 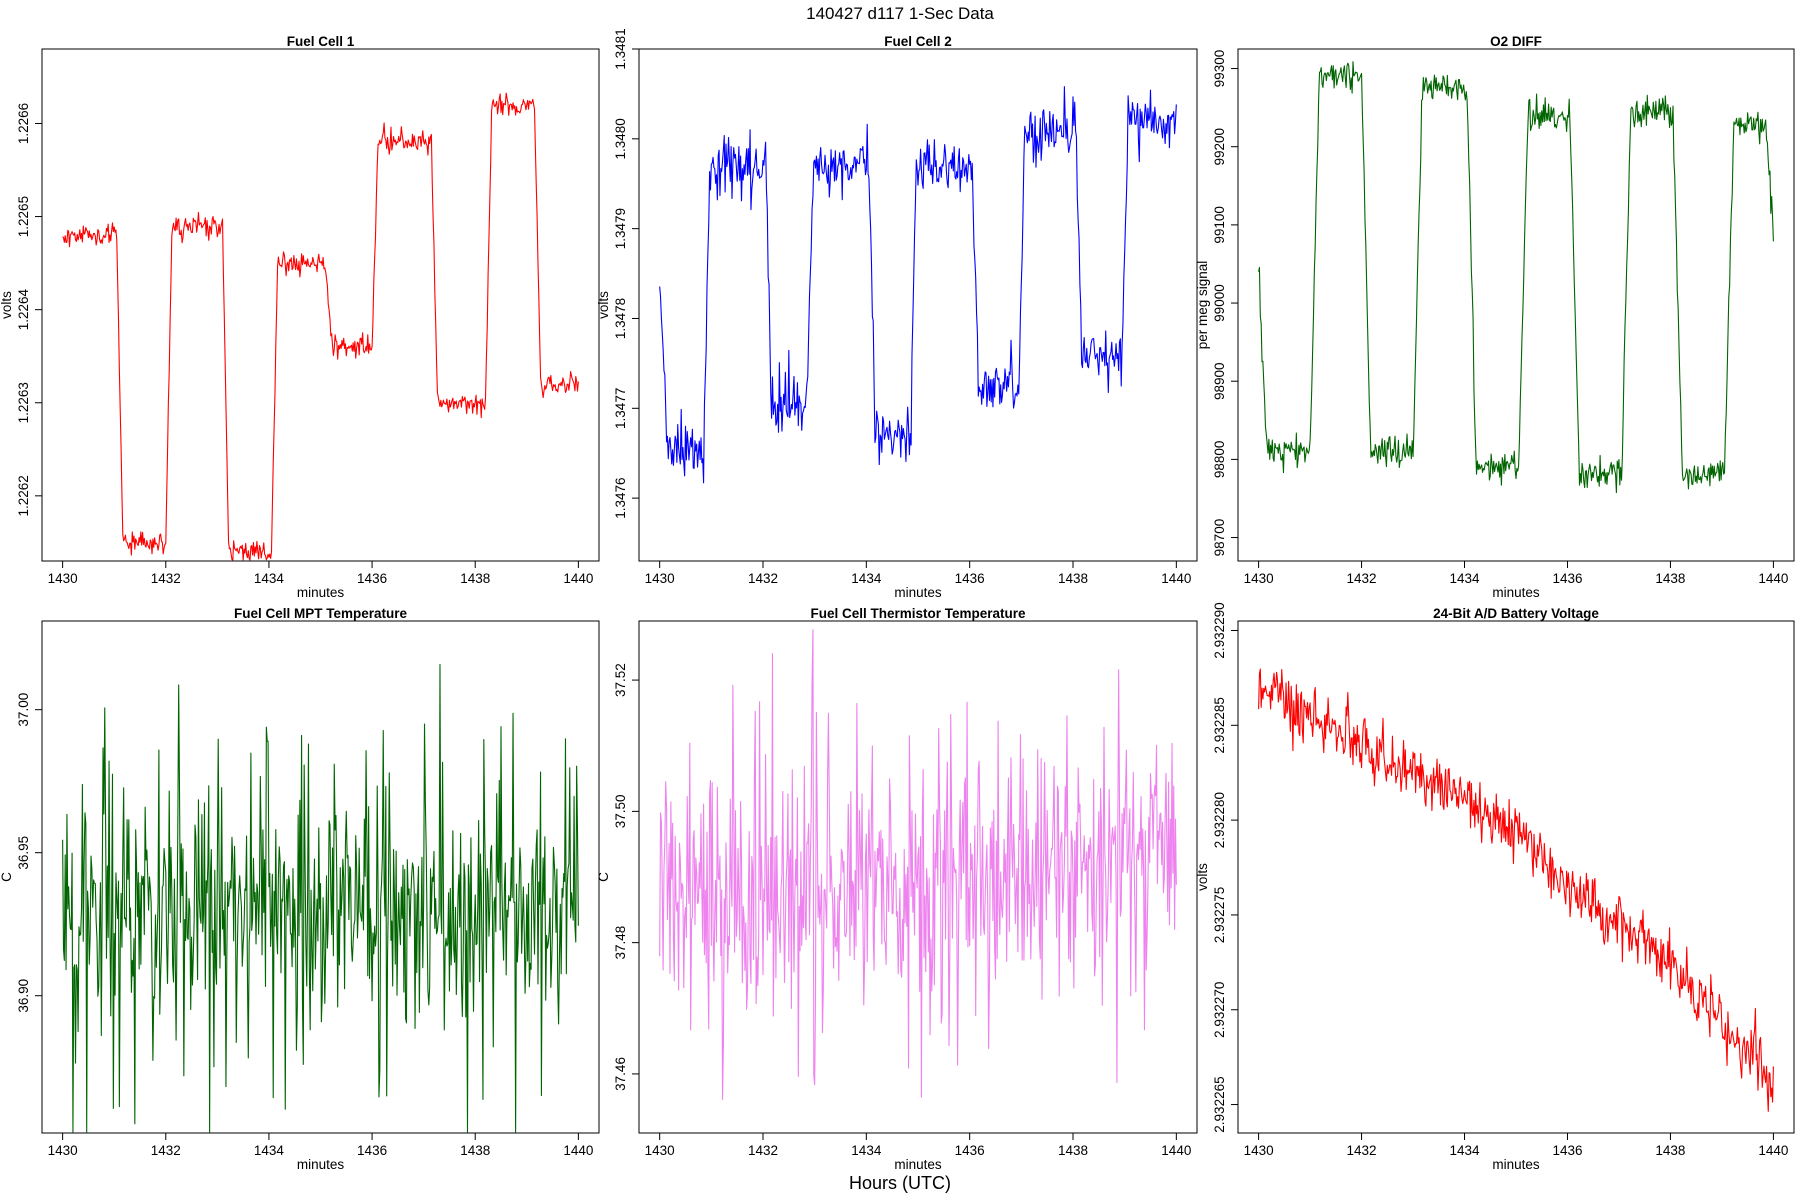 I want to click on y-tick-label: 99300, so click(x=1219, y=69).